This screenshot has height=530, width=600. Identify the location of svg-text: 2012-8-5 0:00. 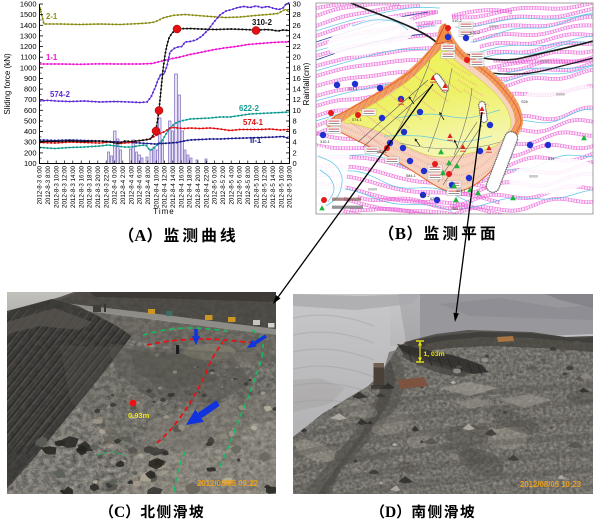
(215, 184).